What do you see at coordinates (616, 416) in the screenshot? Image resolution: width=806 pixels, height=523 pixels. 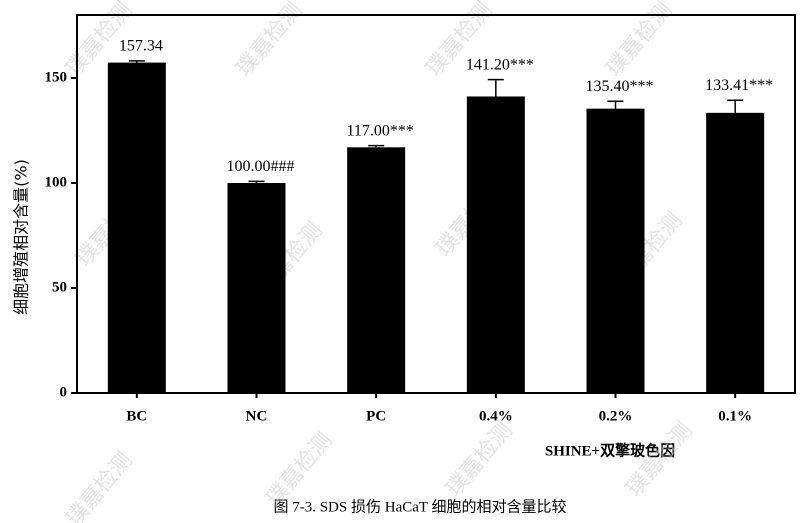 I see `x-tick-label: 0.2%` at bounding box center [616, 416].